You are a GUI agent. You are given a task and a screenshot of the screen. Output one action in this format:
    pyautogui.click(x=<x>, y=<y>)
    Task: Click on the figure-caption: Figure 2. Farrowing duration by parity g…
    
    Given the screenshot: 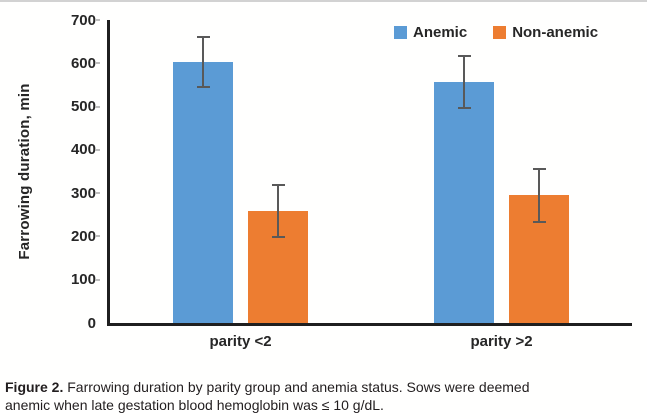 What is the action you would take?
    pyautogui.click(x=275, y=396)
    